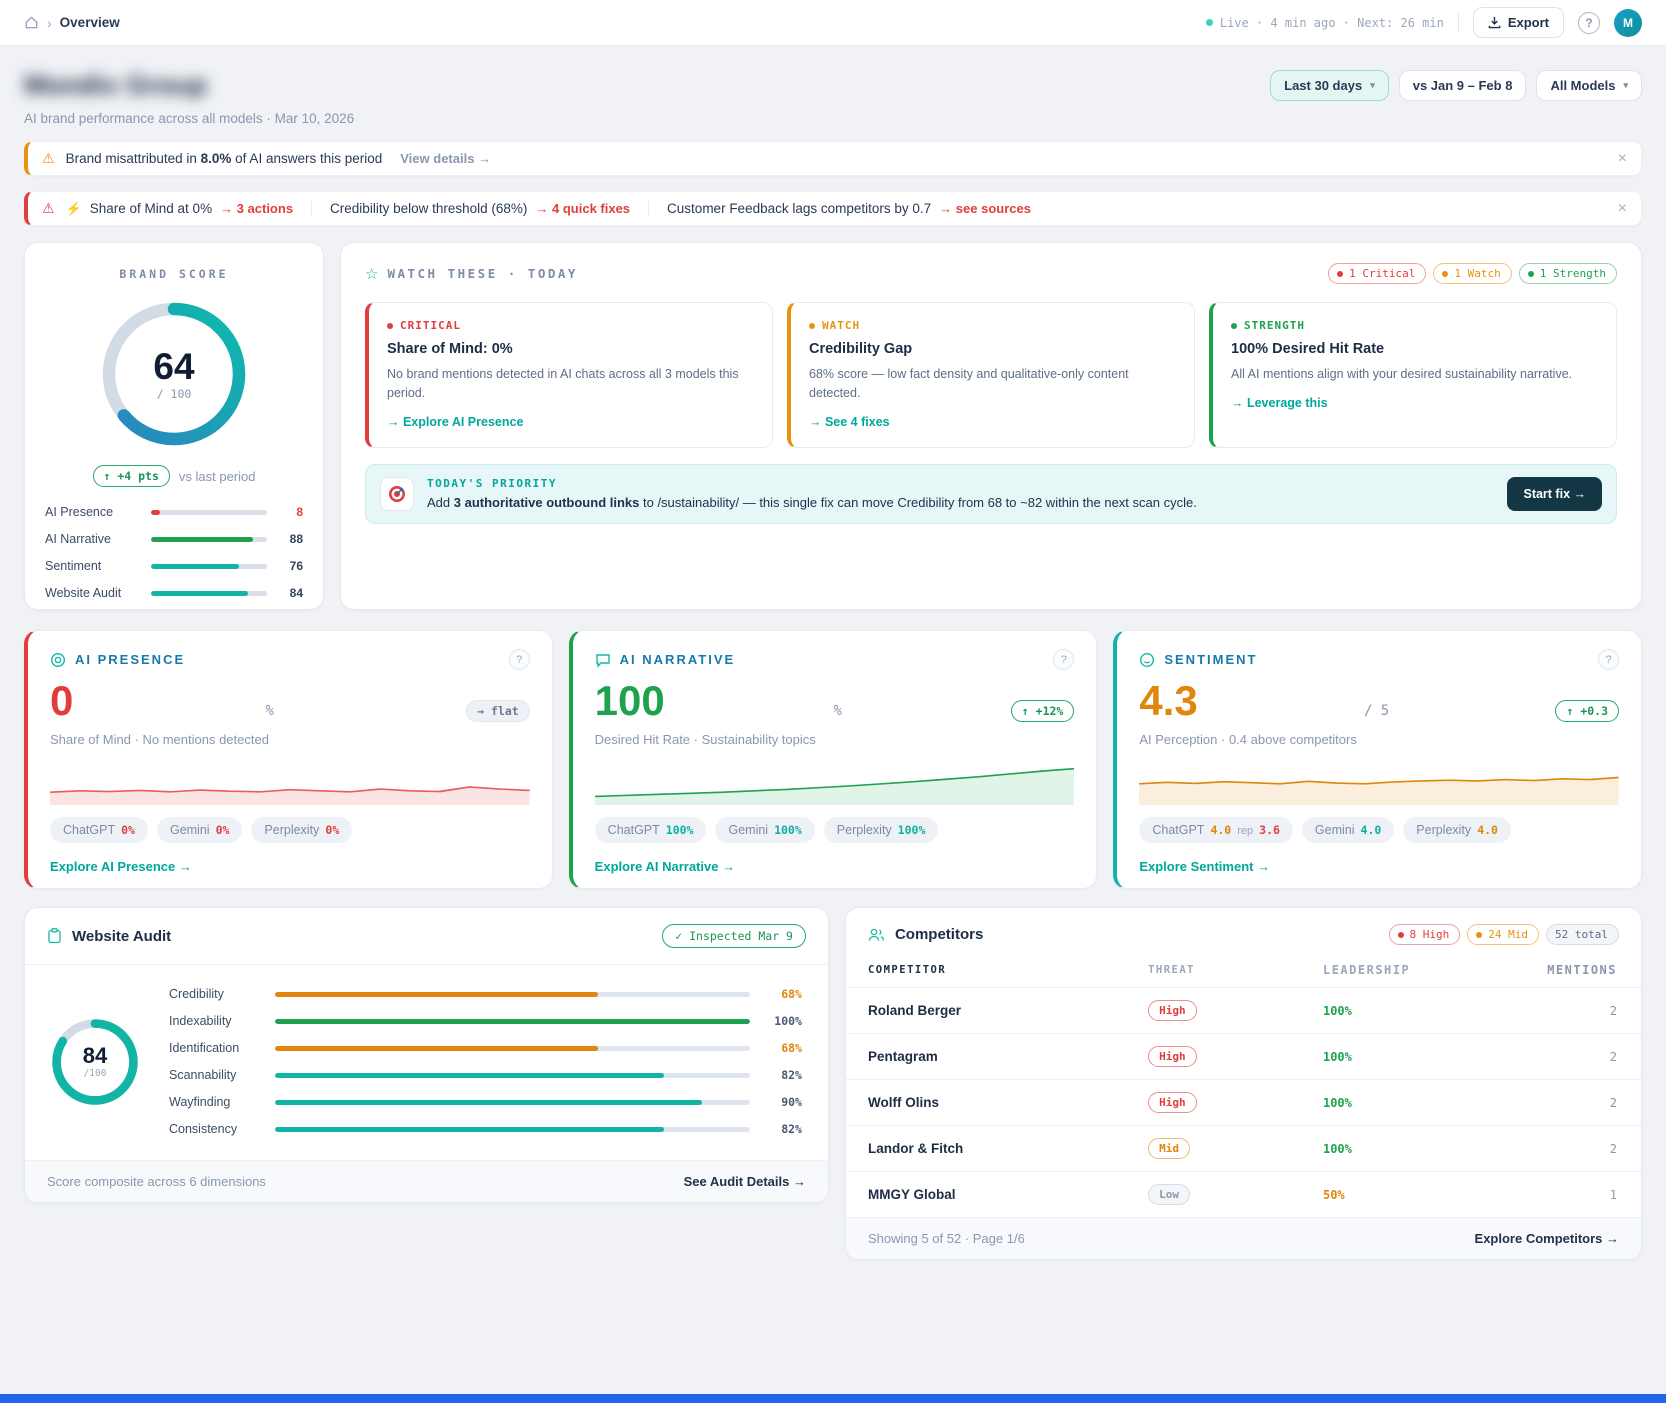 The height and width of the screenshot is (1403, 1666). Describe the element at coordinates (130, 659) in the screenshot. I see `card-title: AI PRESENCE` at that location.